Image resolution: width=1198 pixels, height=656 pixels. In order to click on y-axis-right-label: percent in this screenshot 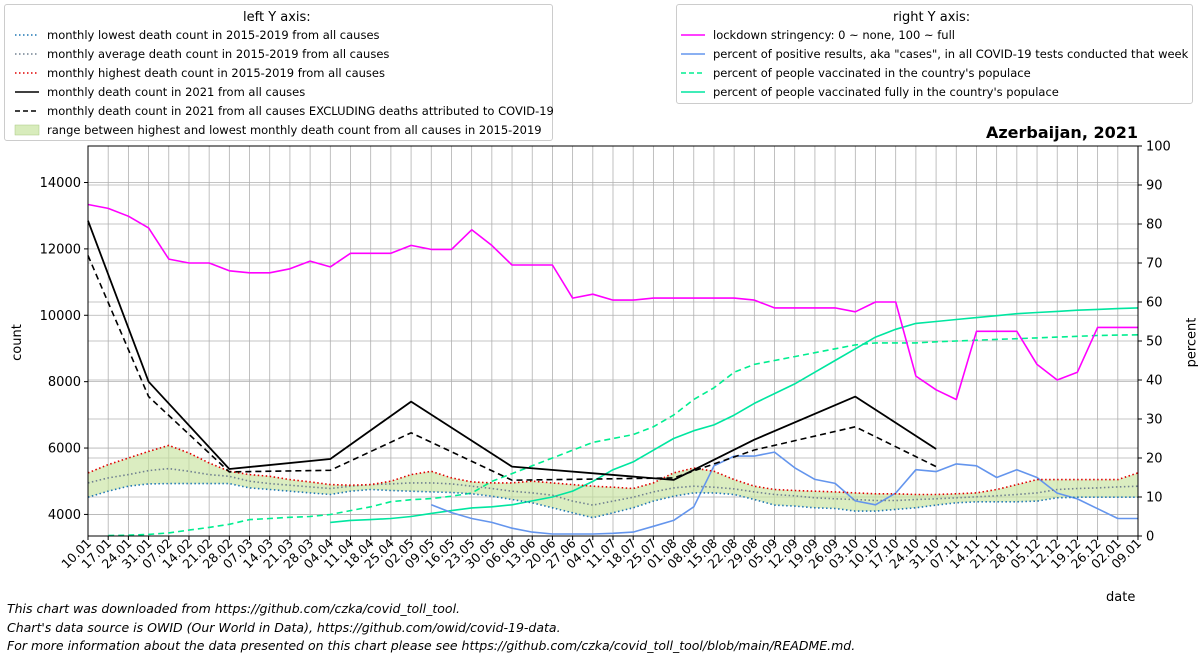, I will do `click(1191, 342)`.